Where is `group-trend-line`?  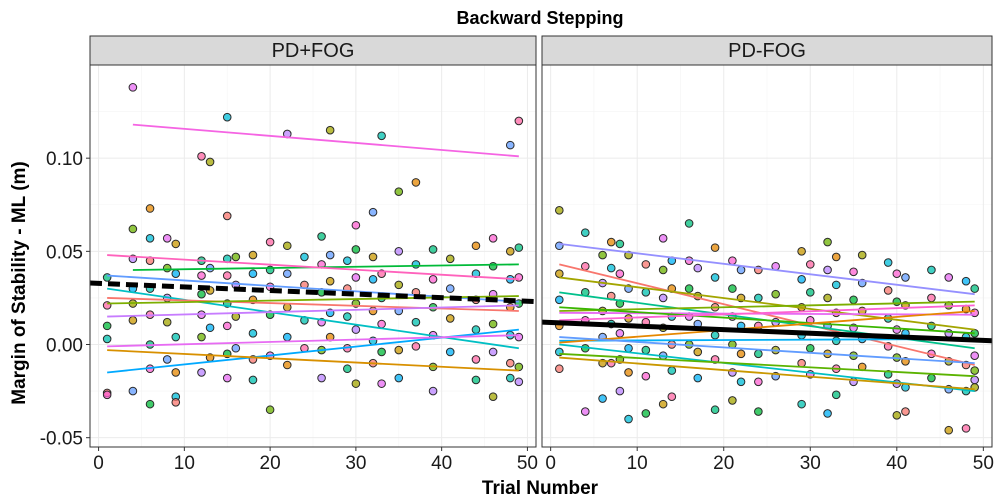 group-trend-line is located at coordinates (313, 292).